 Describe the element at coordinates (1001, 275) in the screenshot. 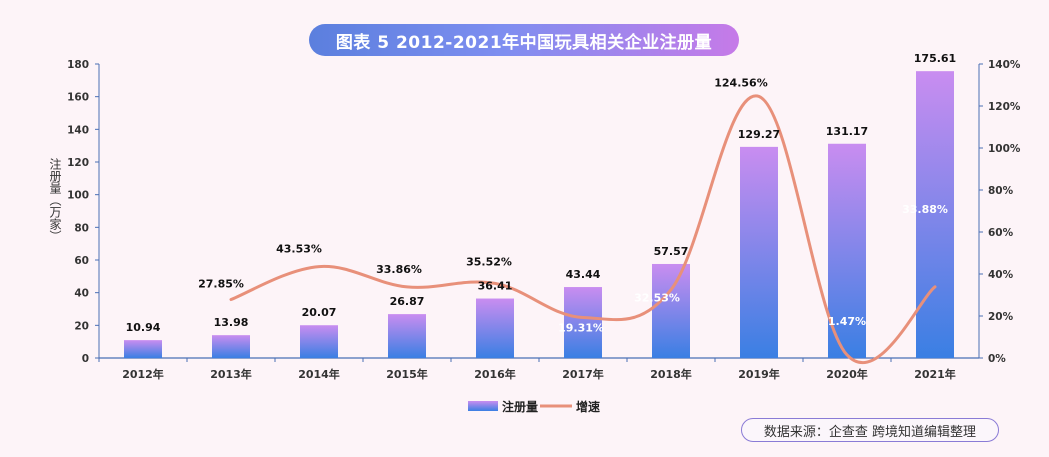

I see `y-tick-label-right: 40%` at that location.